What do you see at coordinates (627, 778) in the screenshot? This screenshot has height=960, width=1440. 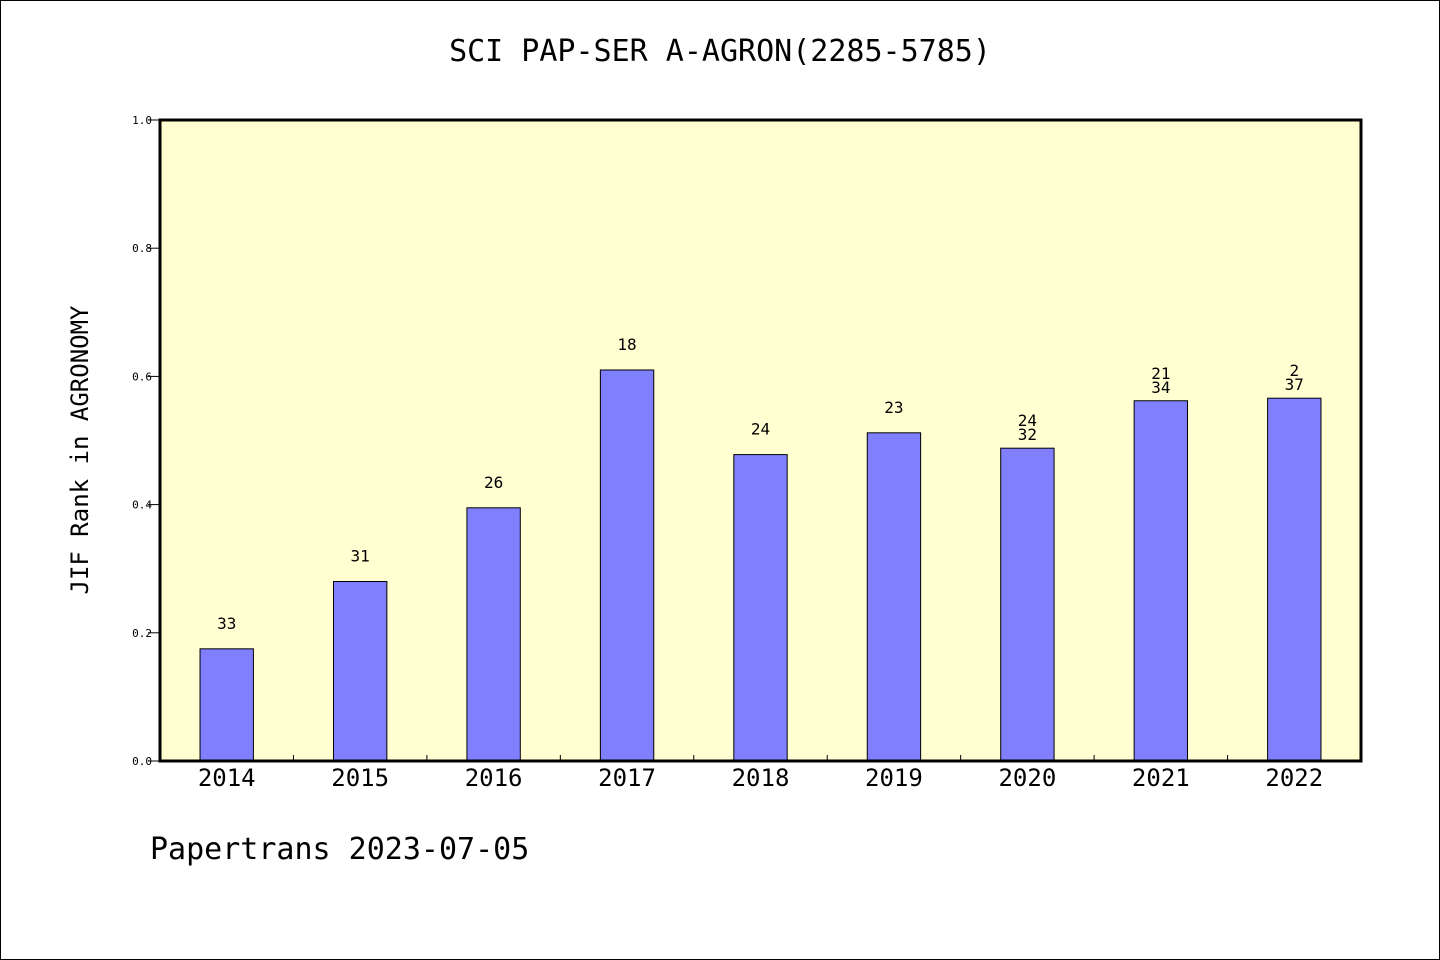 I see `x-tick-label: 2017` at bounding box center [627, 778].